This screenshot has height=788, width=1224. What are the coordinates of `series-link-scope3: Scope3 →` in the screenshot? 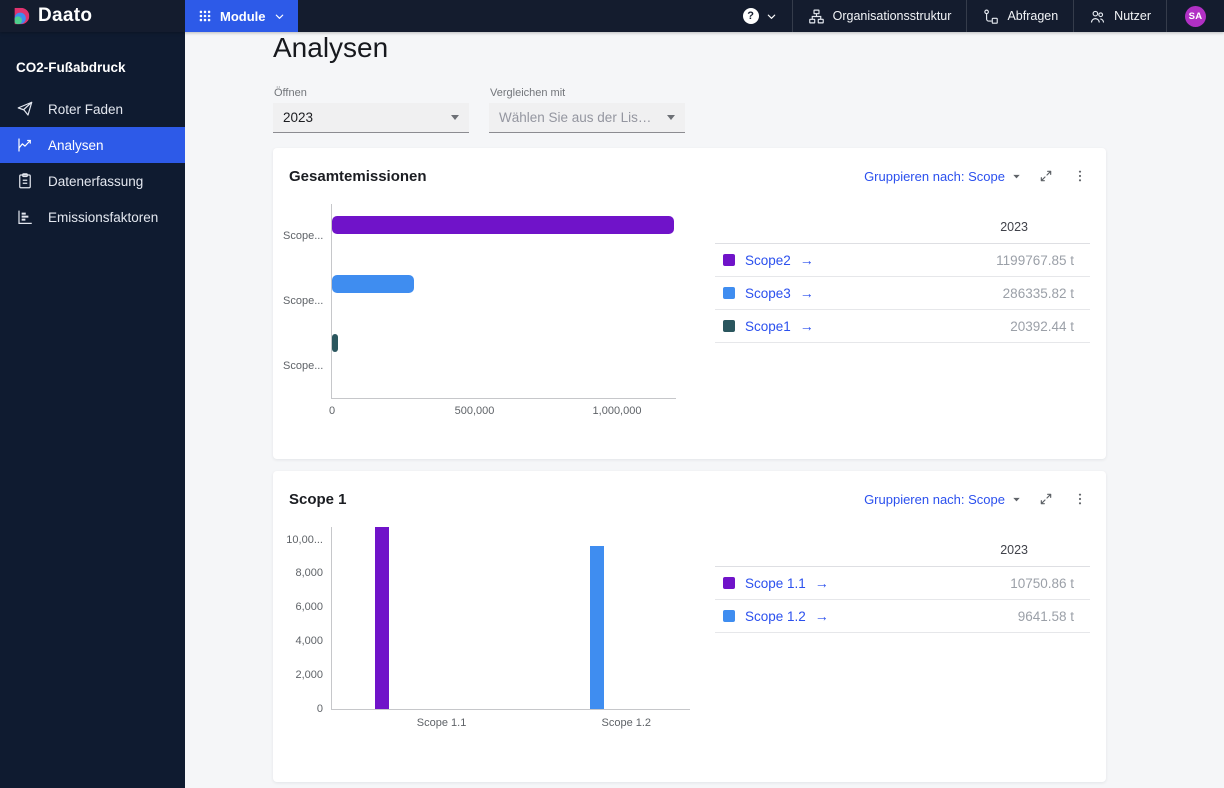 It's located at (779, 293).